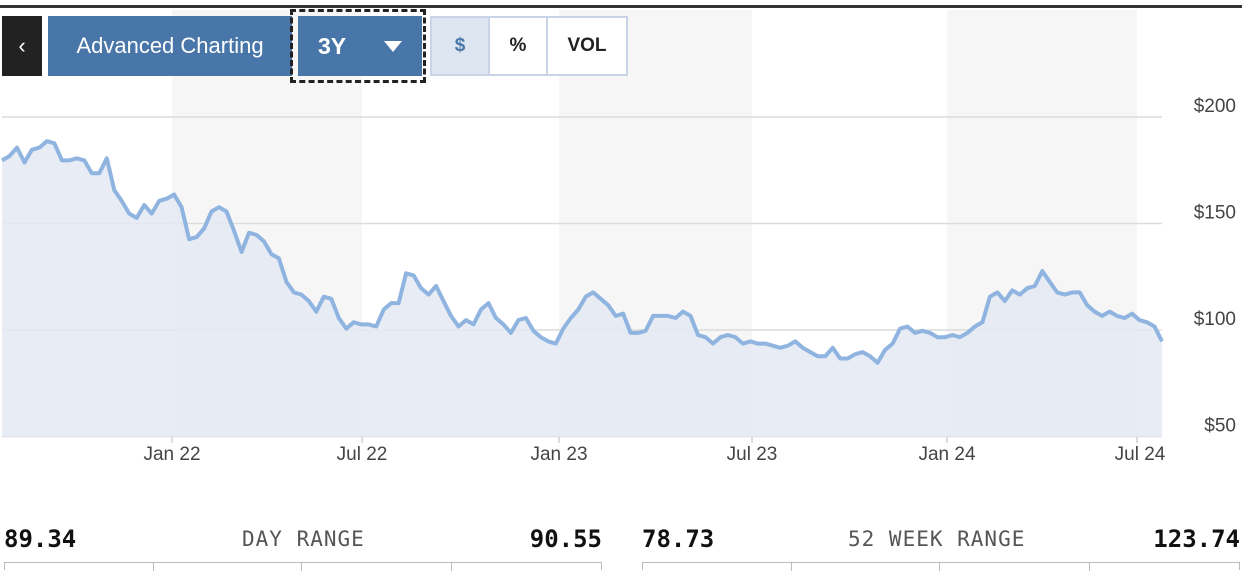  I want to click on advanced-charting-label: Advanced Charting, so click(170, 45).